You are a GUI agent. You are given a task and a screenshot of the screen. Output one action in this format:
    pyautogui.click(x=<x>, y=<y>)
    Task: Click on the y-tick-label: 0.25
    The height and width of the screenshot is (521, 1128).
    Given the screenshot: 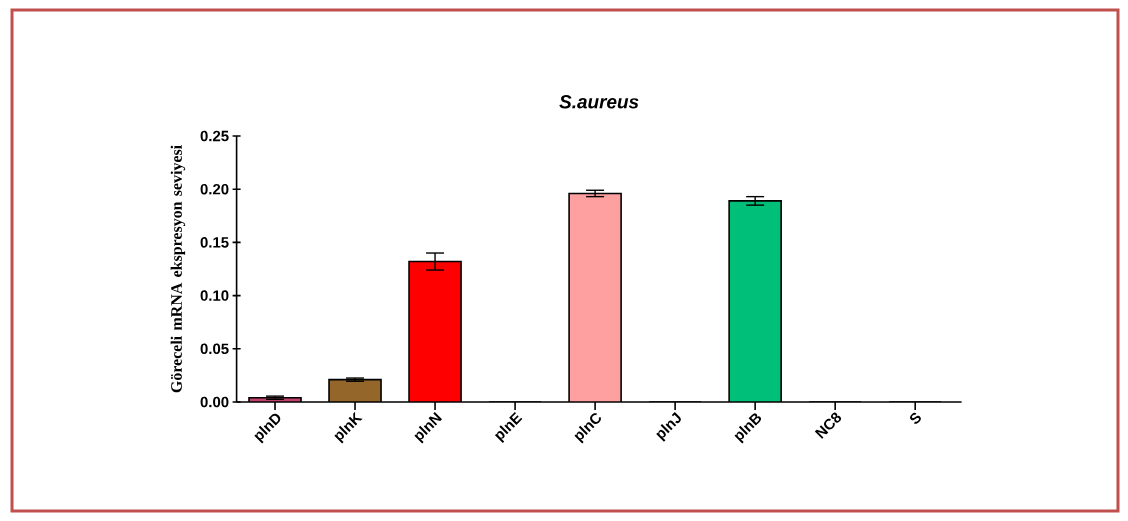 What is the action you would take?
    pyautogui.click(x=214, y=136)
    